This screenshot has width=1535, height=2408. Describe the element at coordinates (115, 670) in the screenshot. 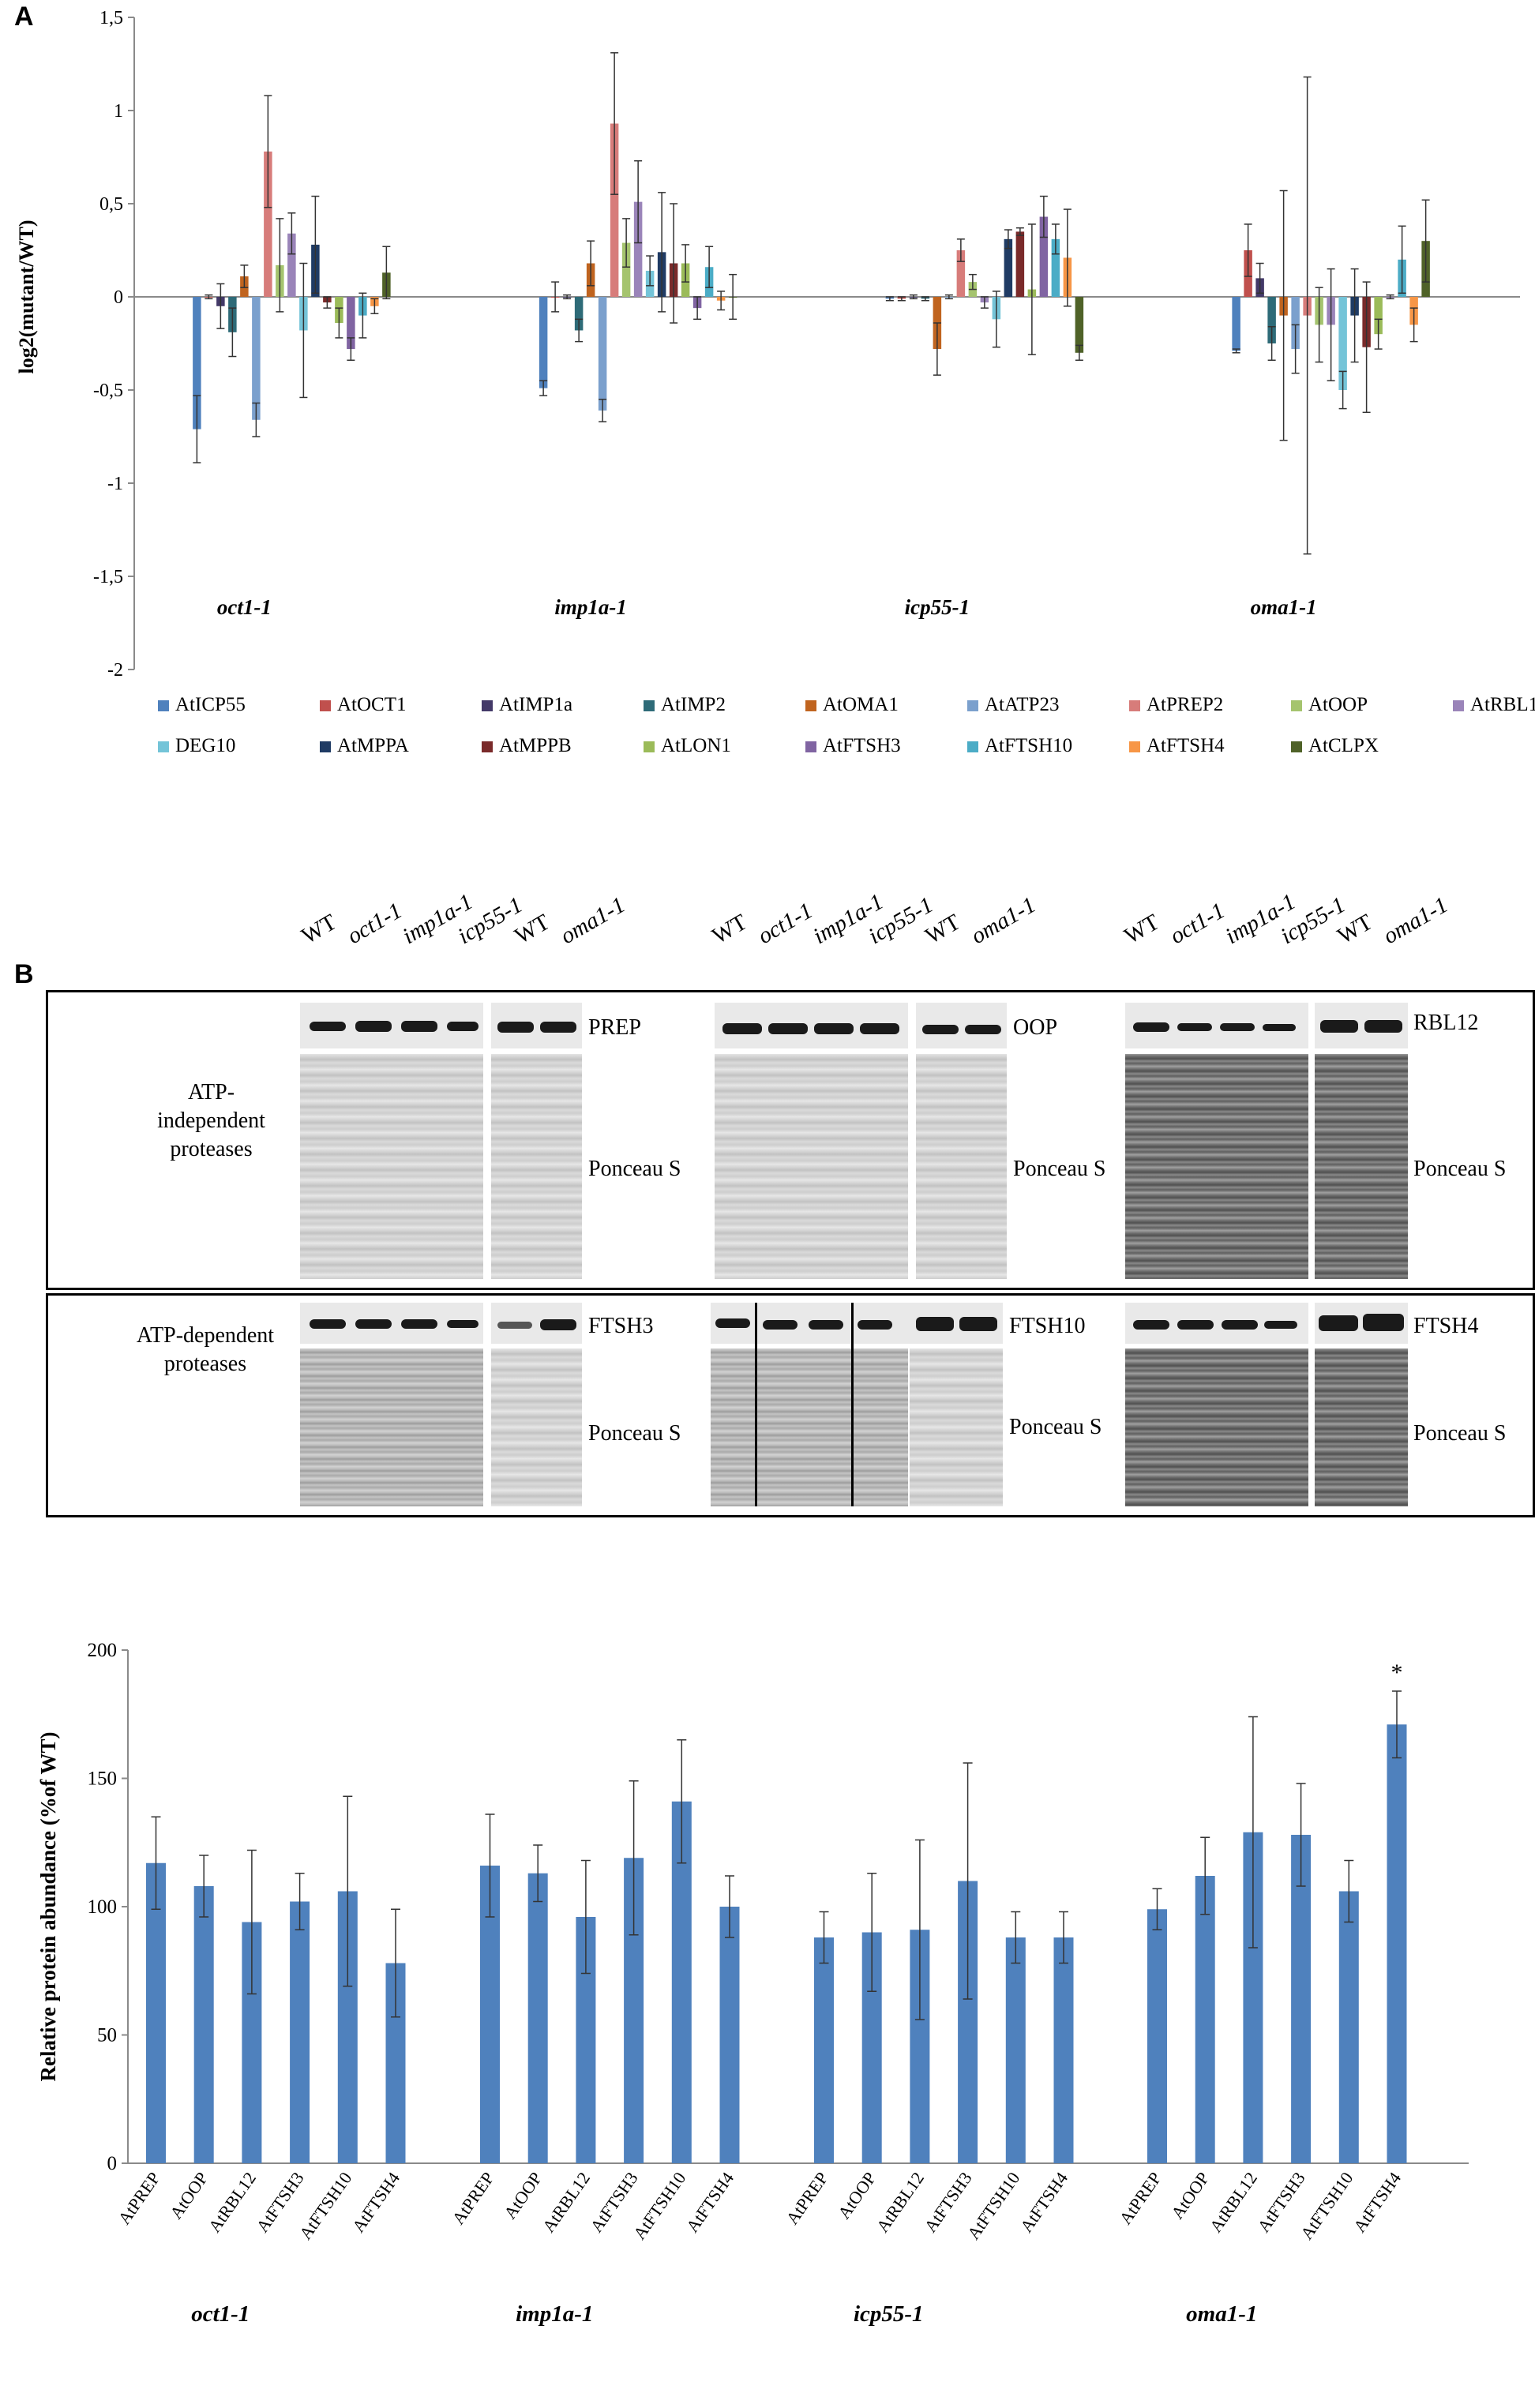

I see `y-tick-label: -2` at that location.